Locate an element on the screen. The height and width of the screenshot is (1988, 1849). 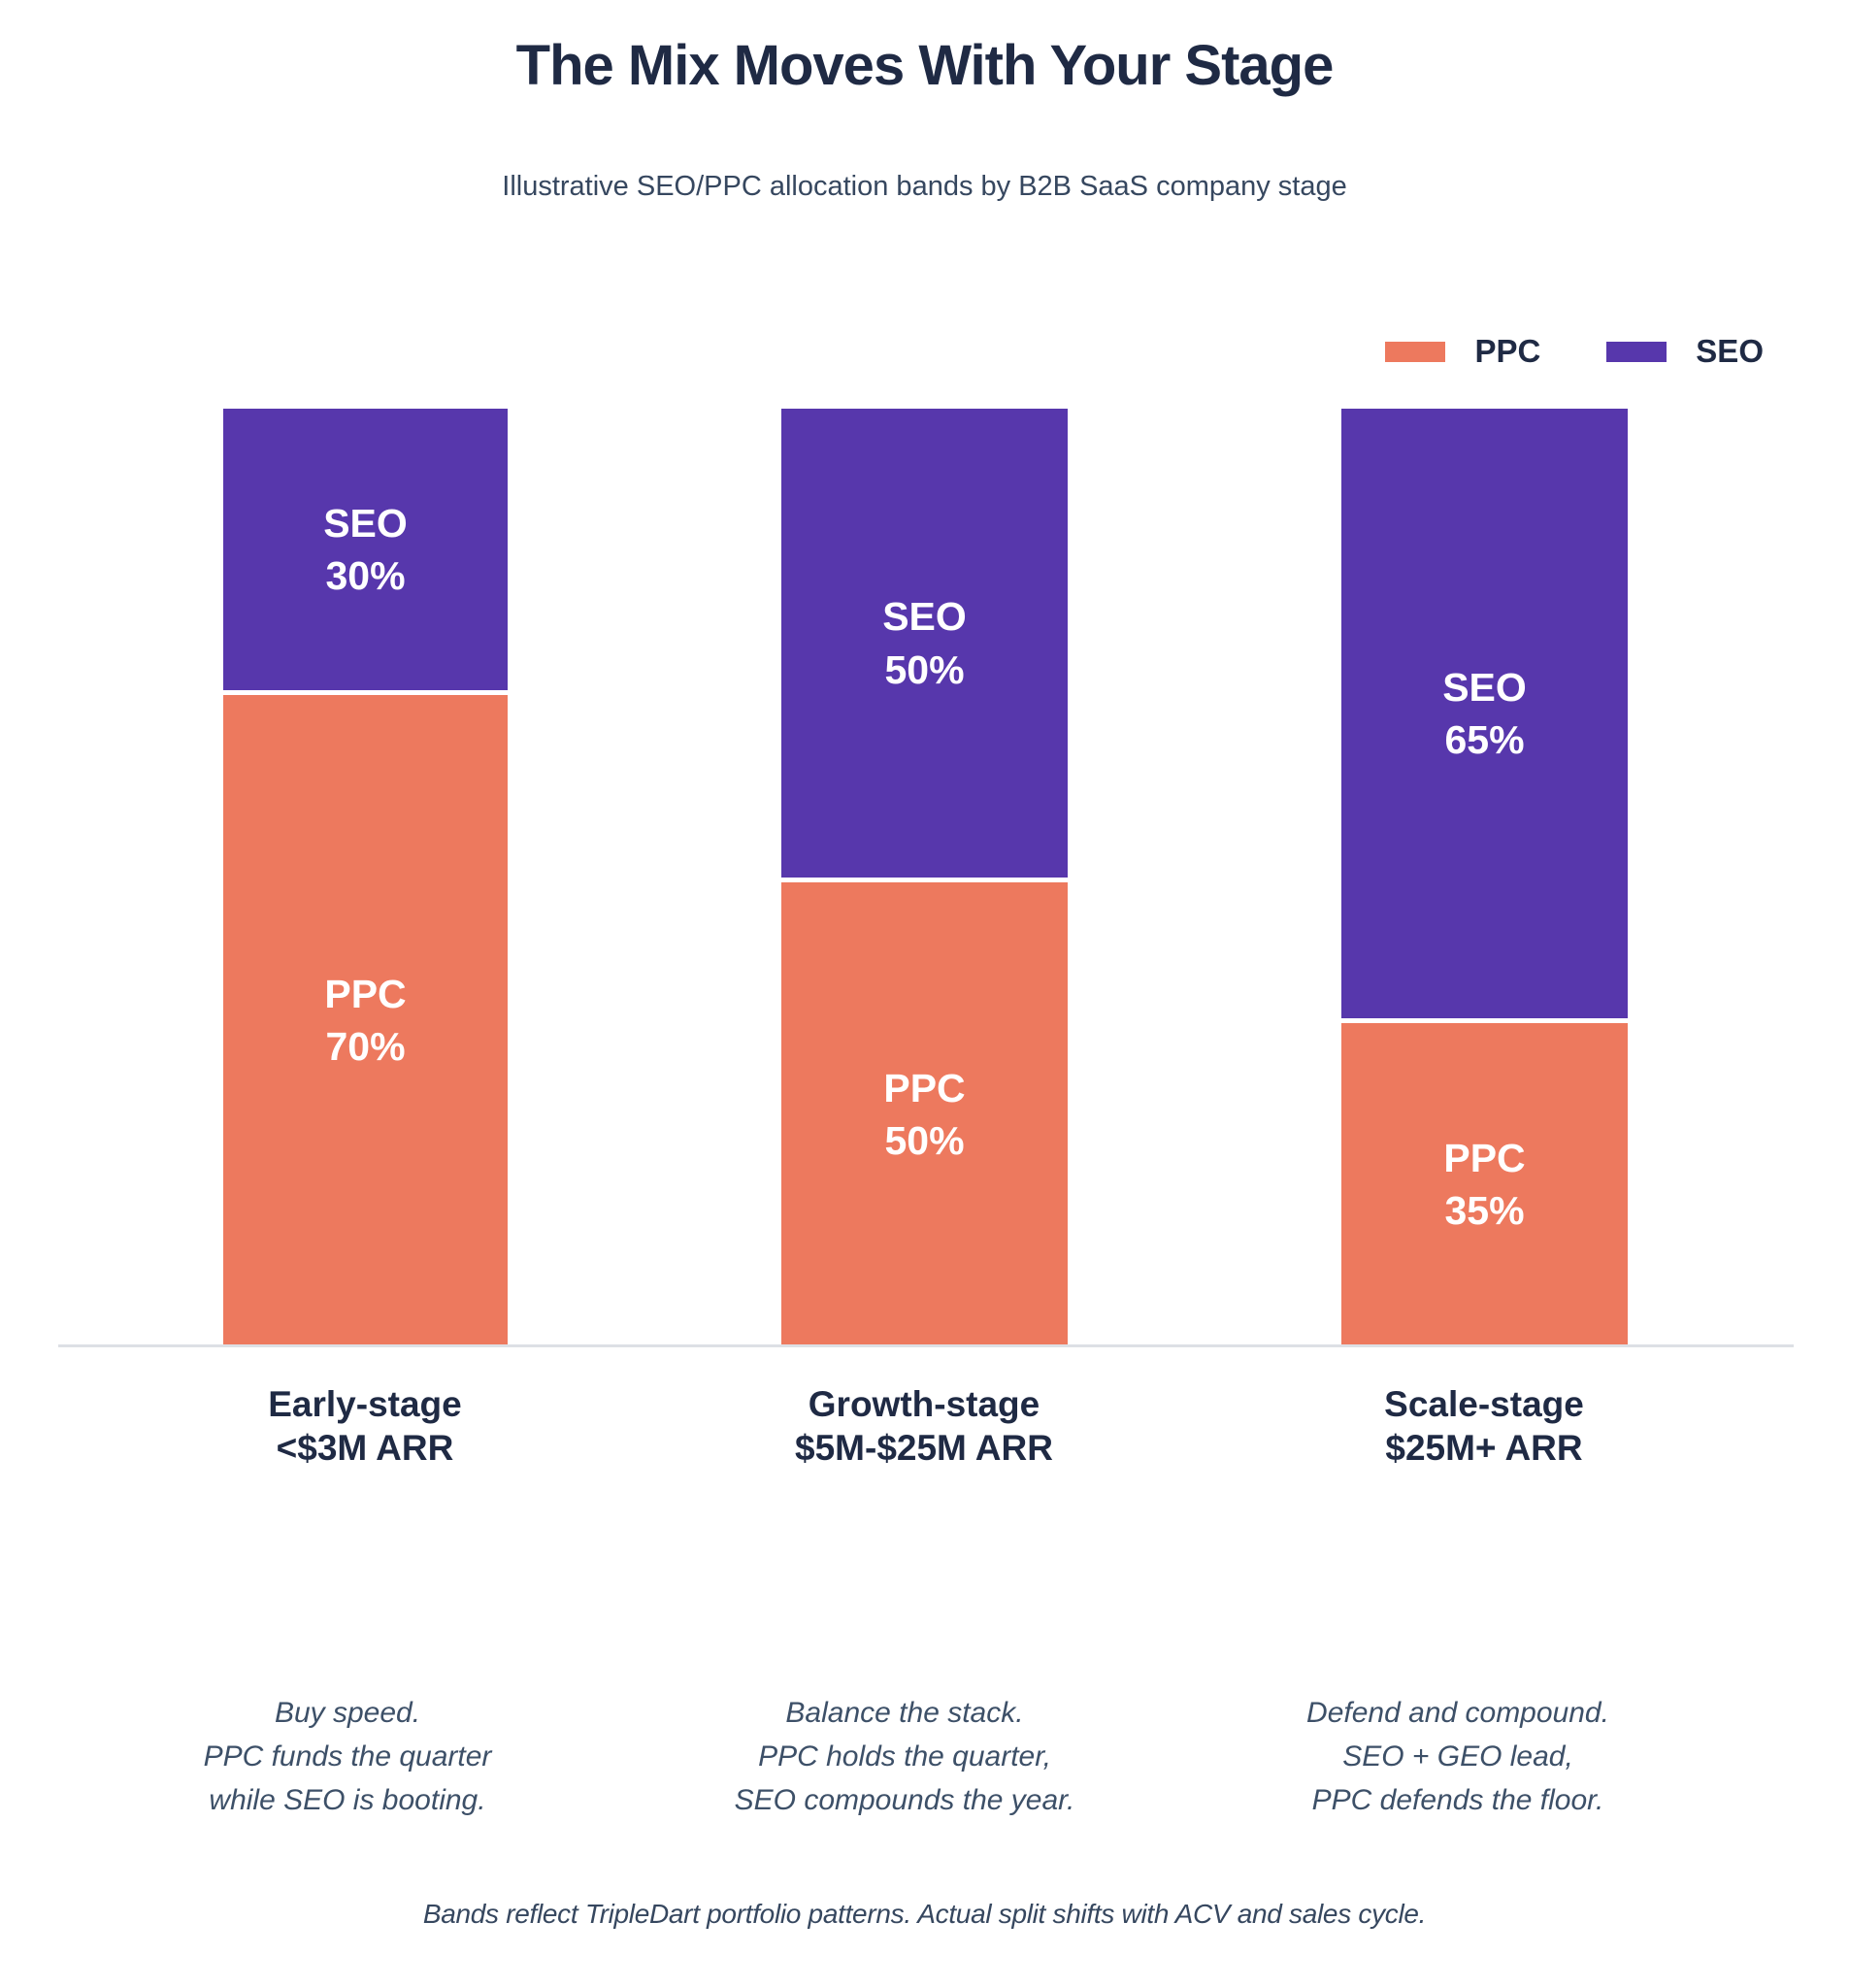
legend-item-seo: SEO is located at coordinates (1685, 351).